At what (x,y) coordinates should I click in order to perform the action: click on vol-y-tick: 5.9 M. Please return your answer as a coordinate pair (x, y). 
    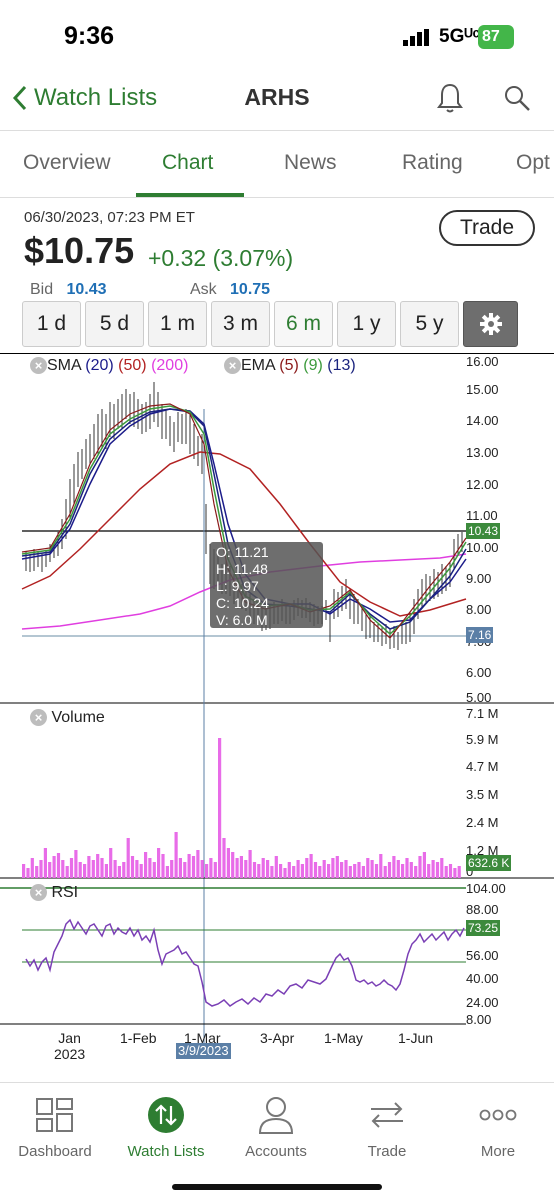
    Looking at the image, I should click on (482, 739).